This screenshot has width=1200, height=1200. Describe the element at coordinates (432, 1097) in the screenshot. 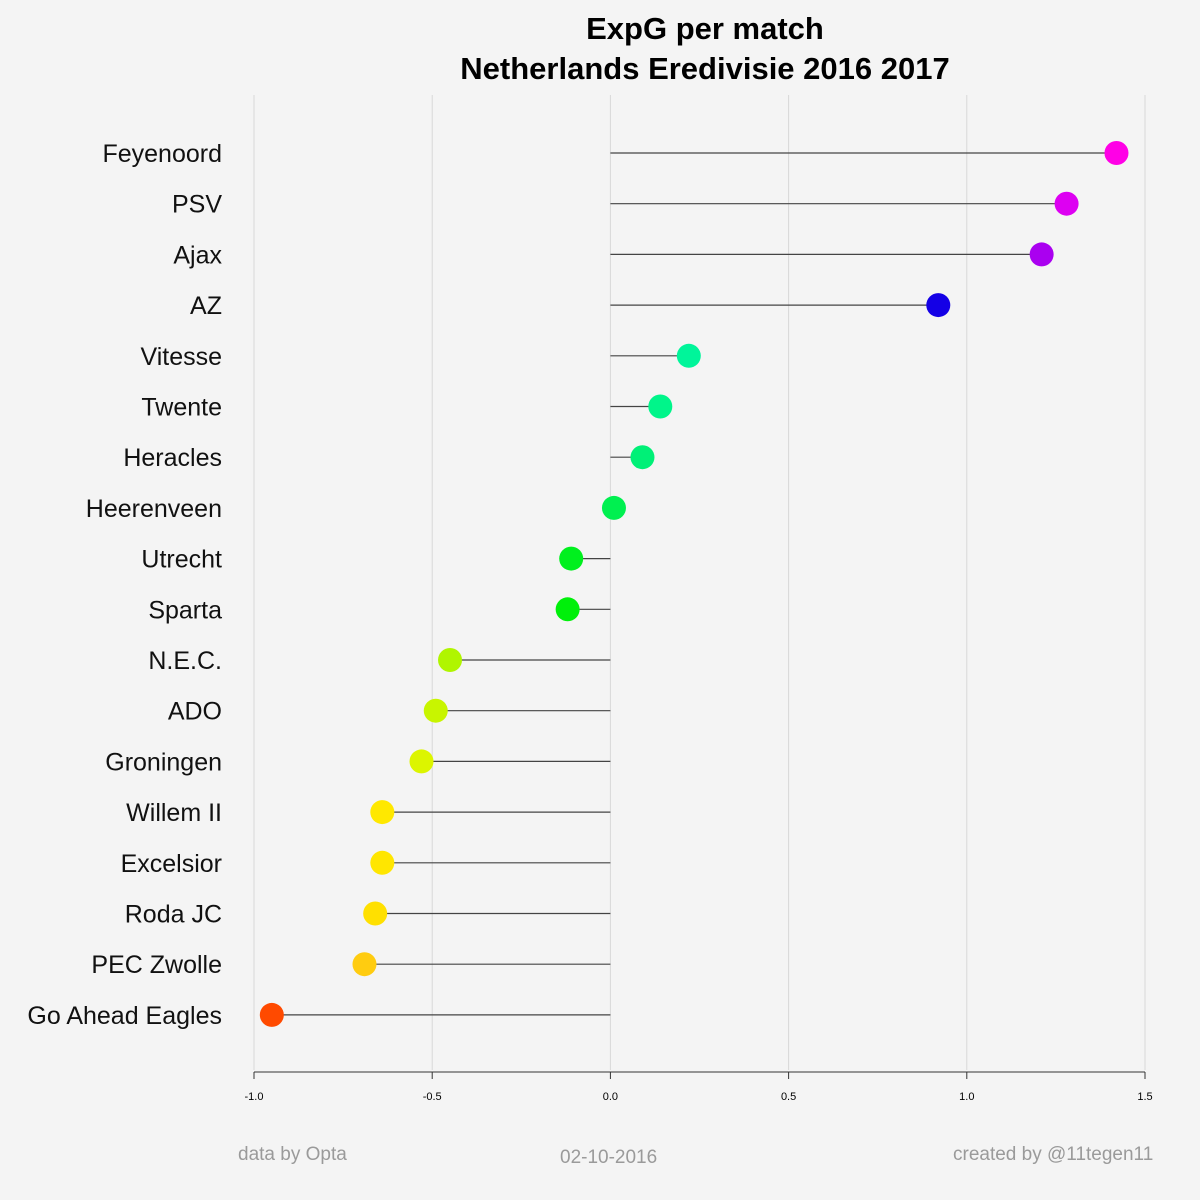

I see `x-tick-label: -0.5` at that location.